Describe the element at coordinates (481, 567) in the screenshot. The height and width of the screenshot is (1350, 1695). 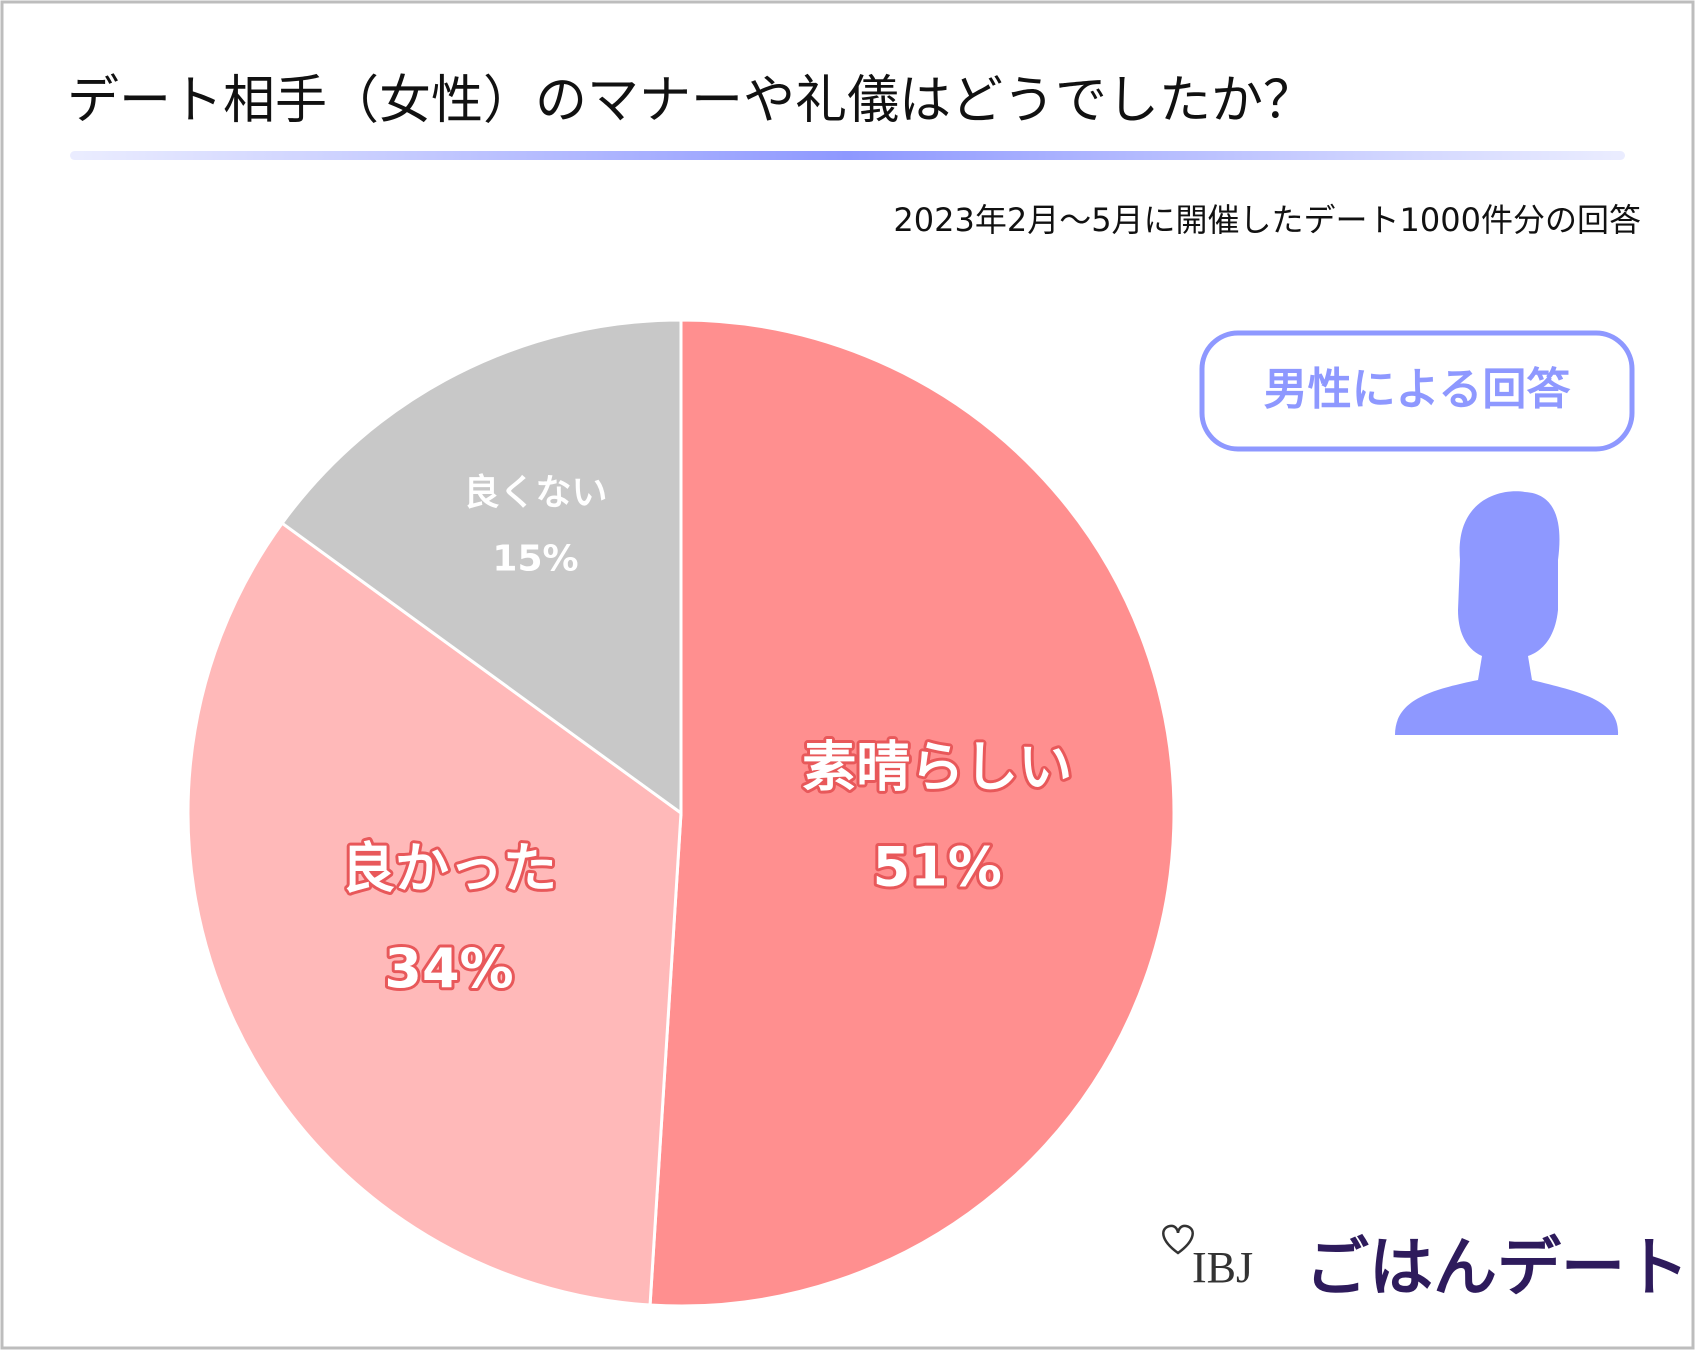
I see `pie-slice` at that location.